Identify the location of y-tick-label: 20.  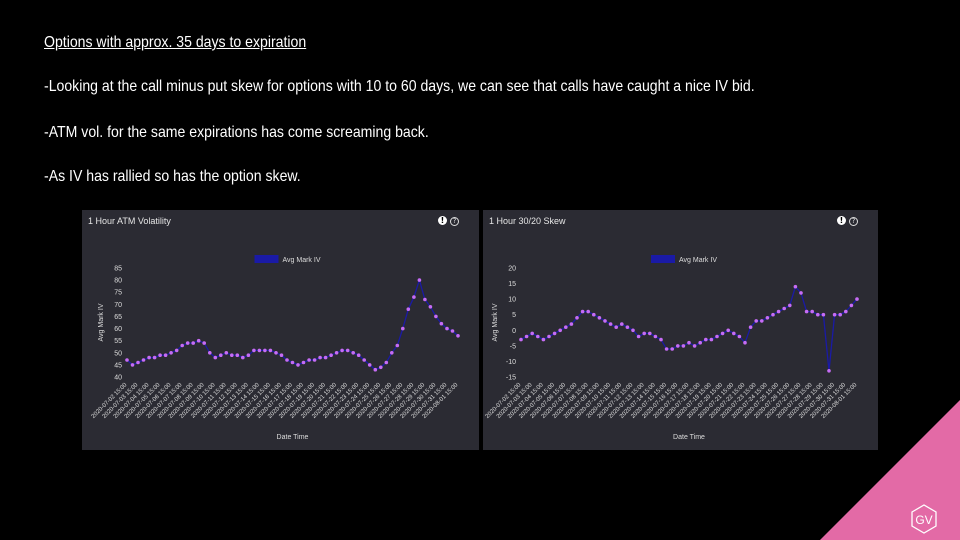
(512, 269).